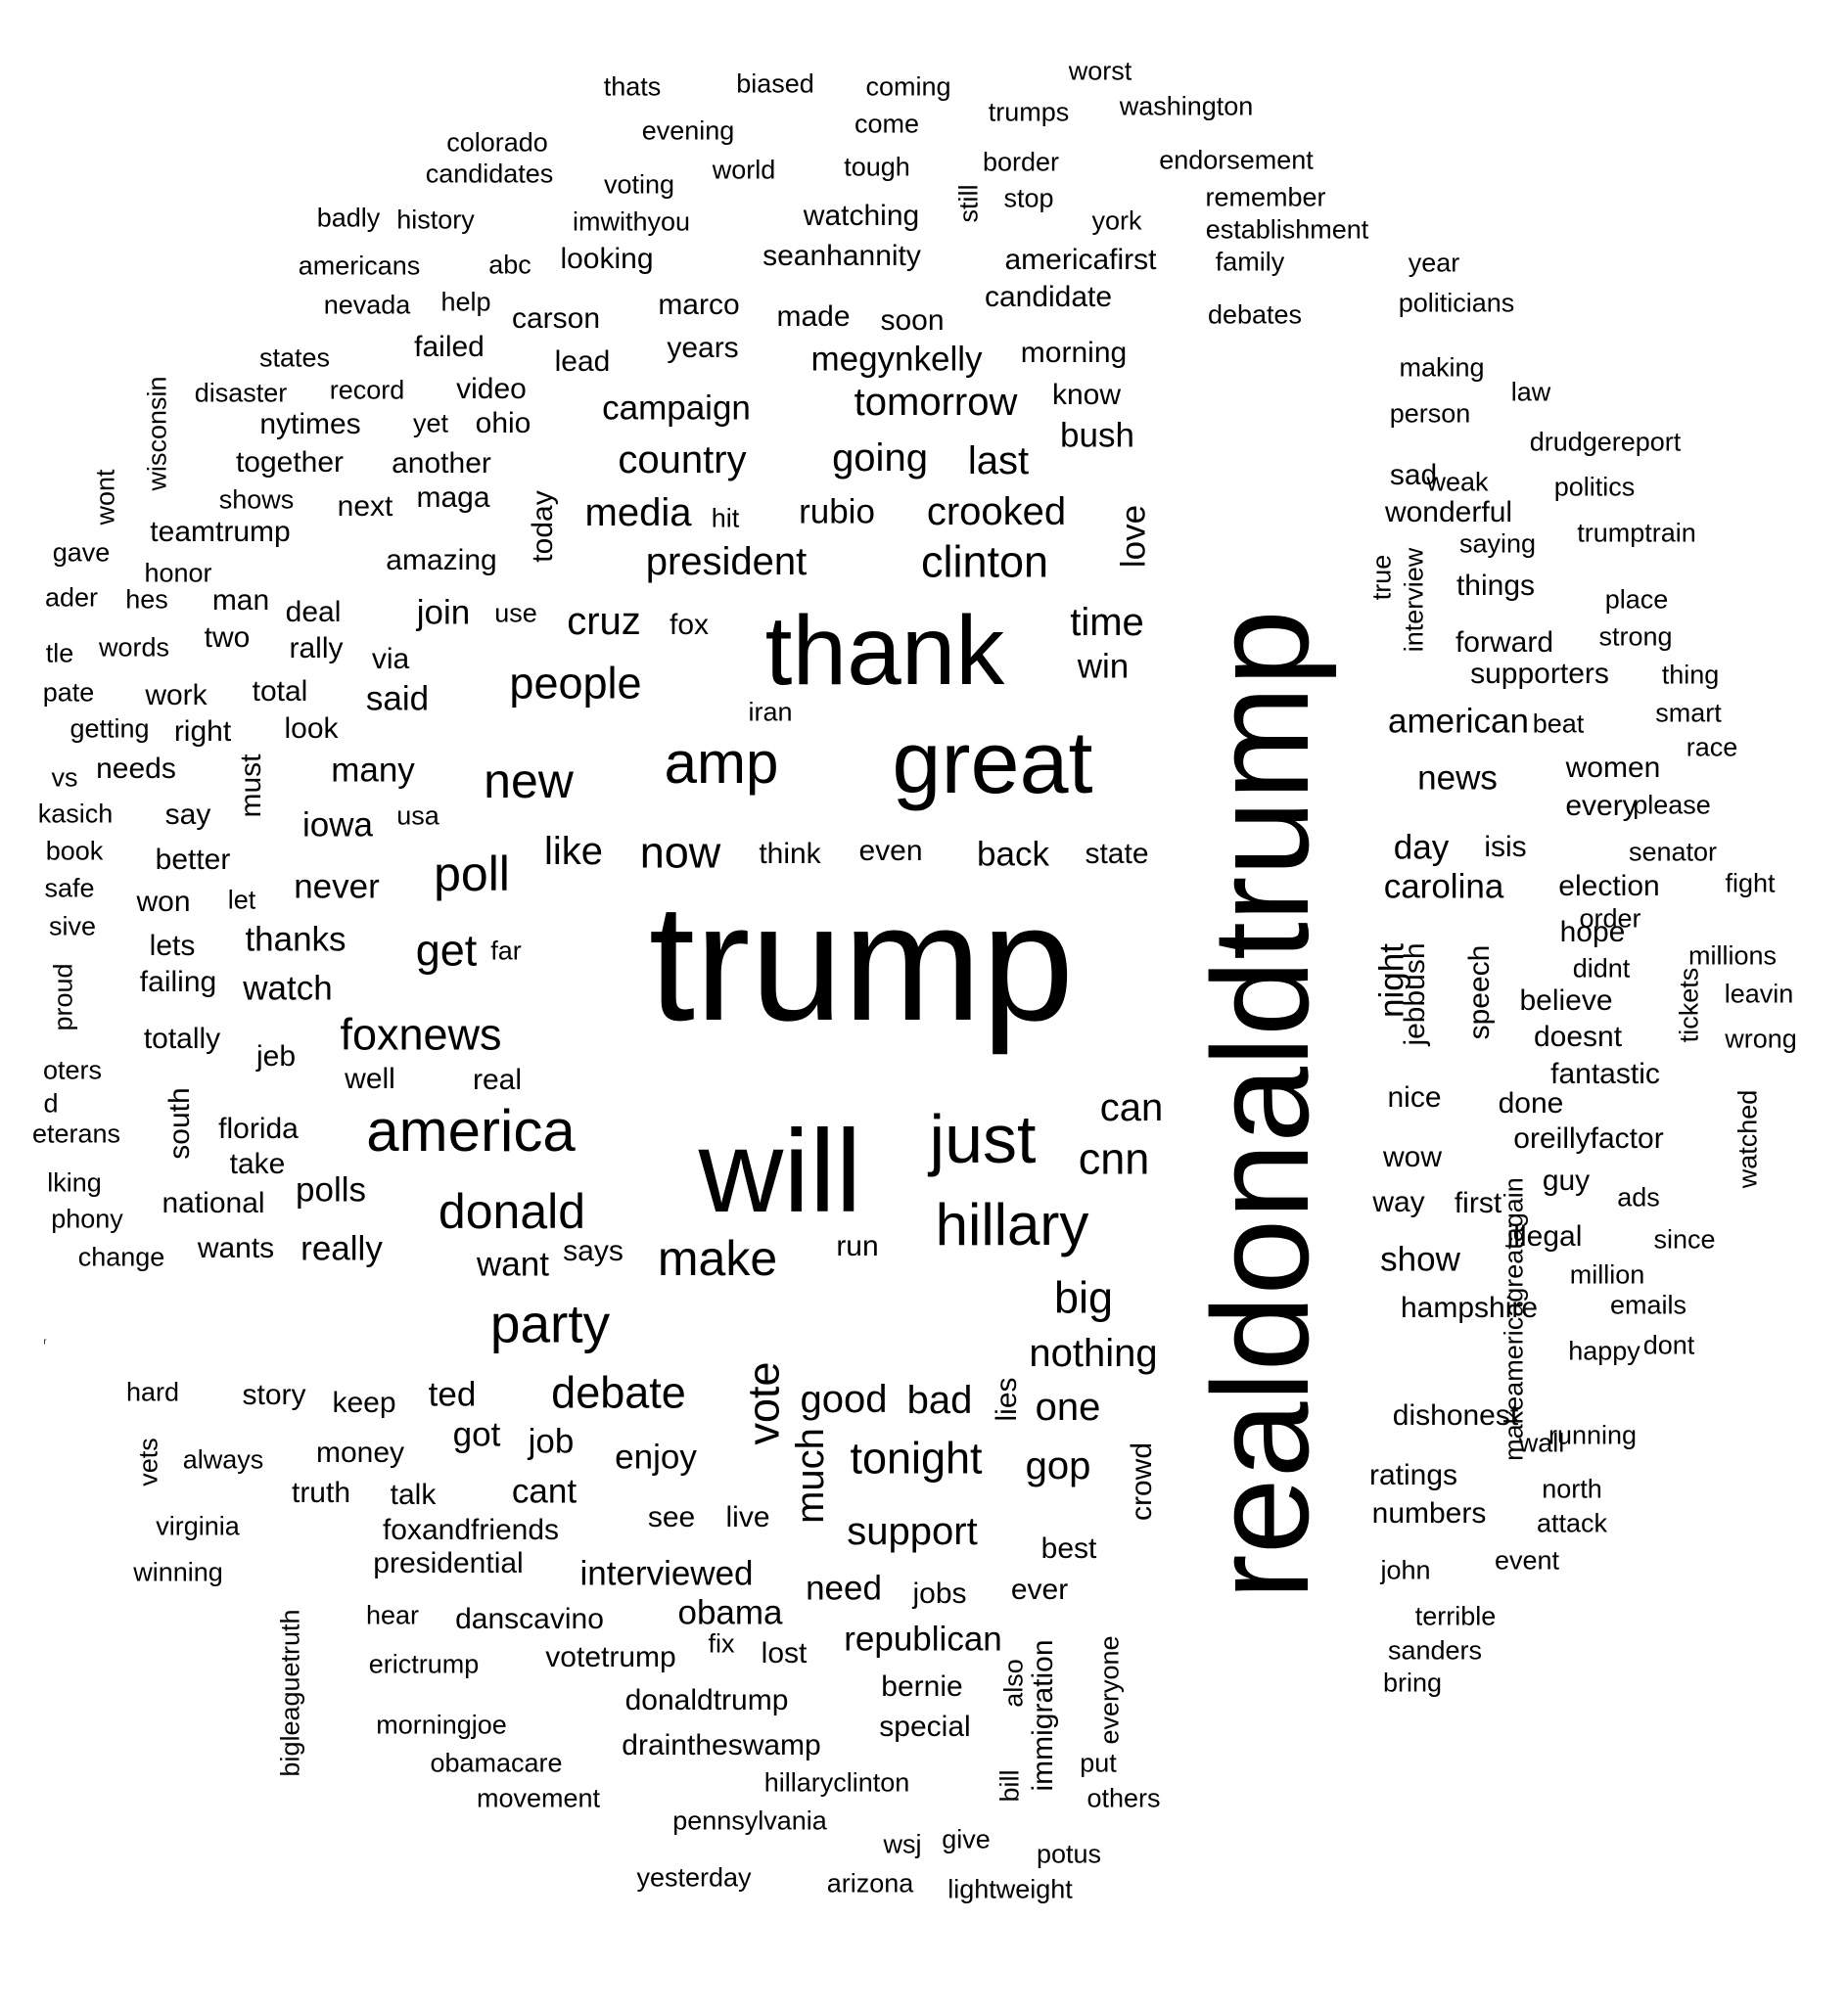 This screenshot has width=1848, height=2012. What do you see at coordinates (1613, 768) in the screenshot?
I see `word-132: women` at bounding box center [1613, 768].